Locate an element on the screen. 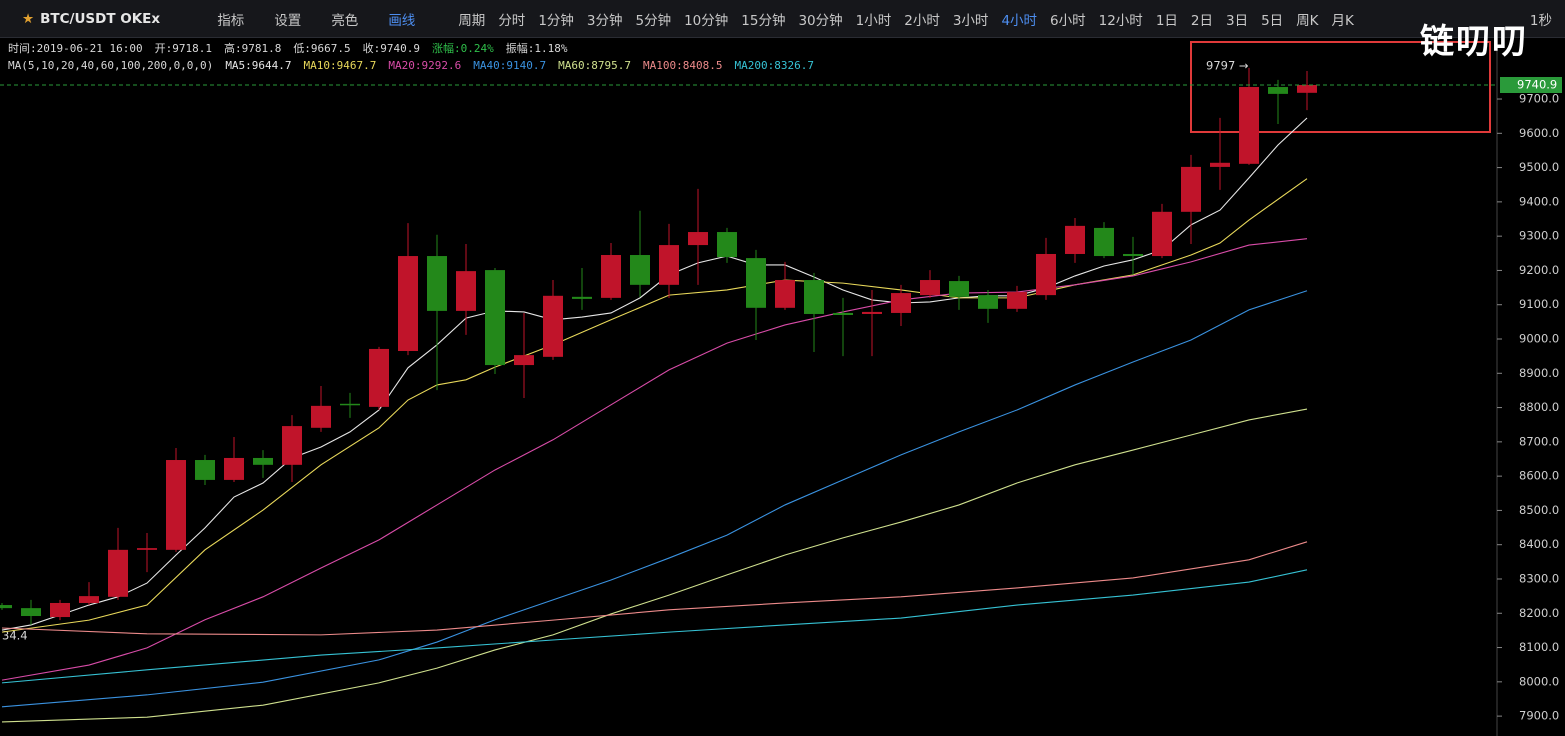 This screenshot has width=1565, height=736. last-price-box is located at coordinates (1531, 85).